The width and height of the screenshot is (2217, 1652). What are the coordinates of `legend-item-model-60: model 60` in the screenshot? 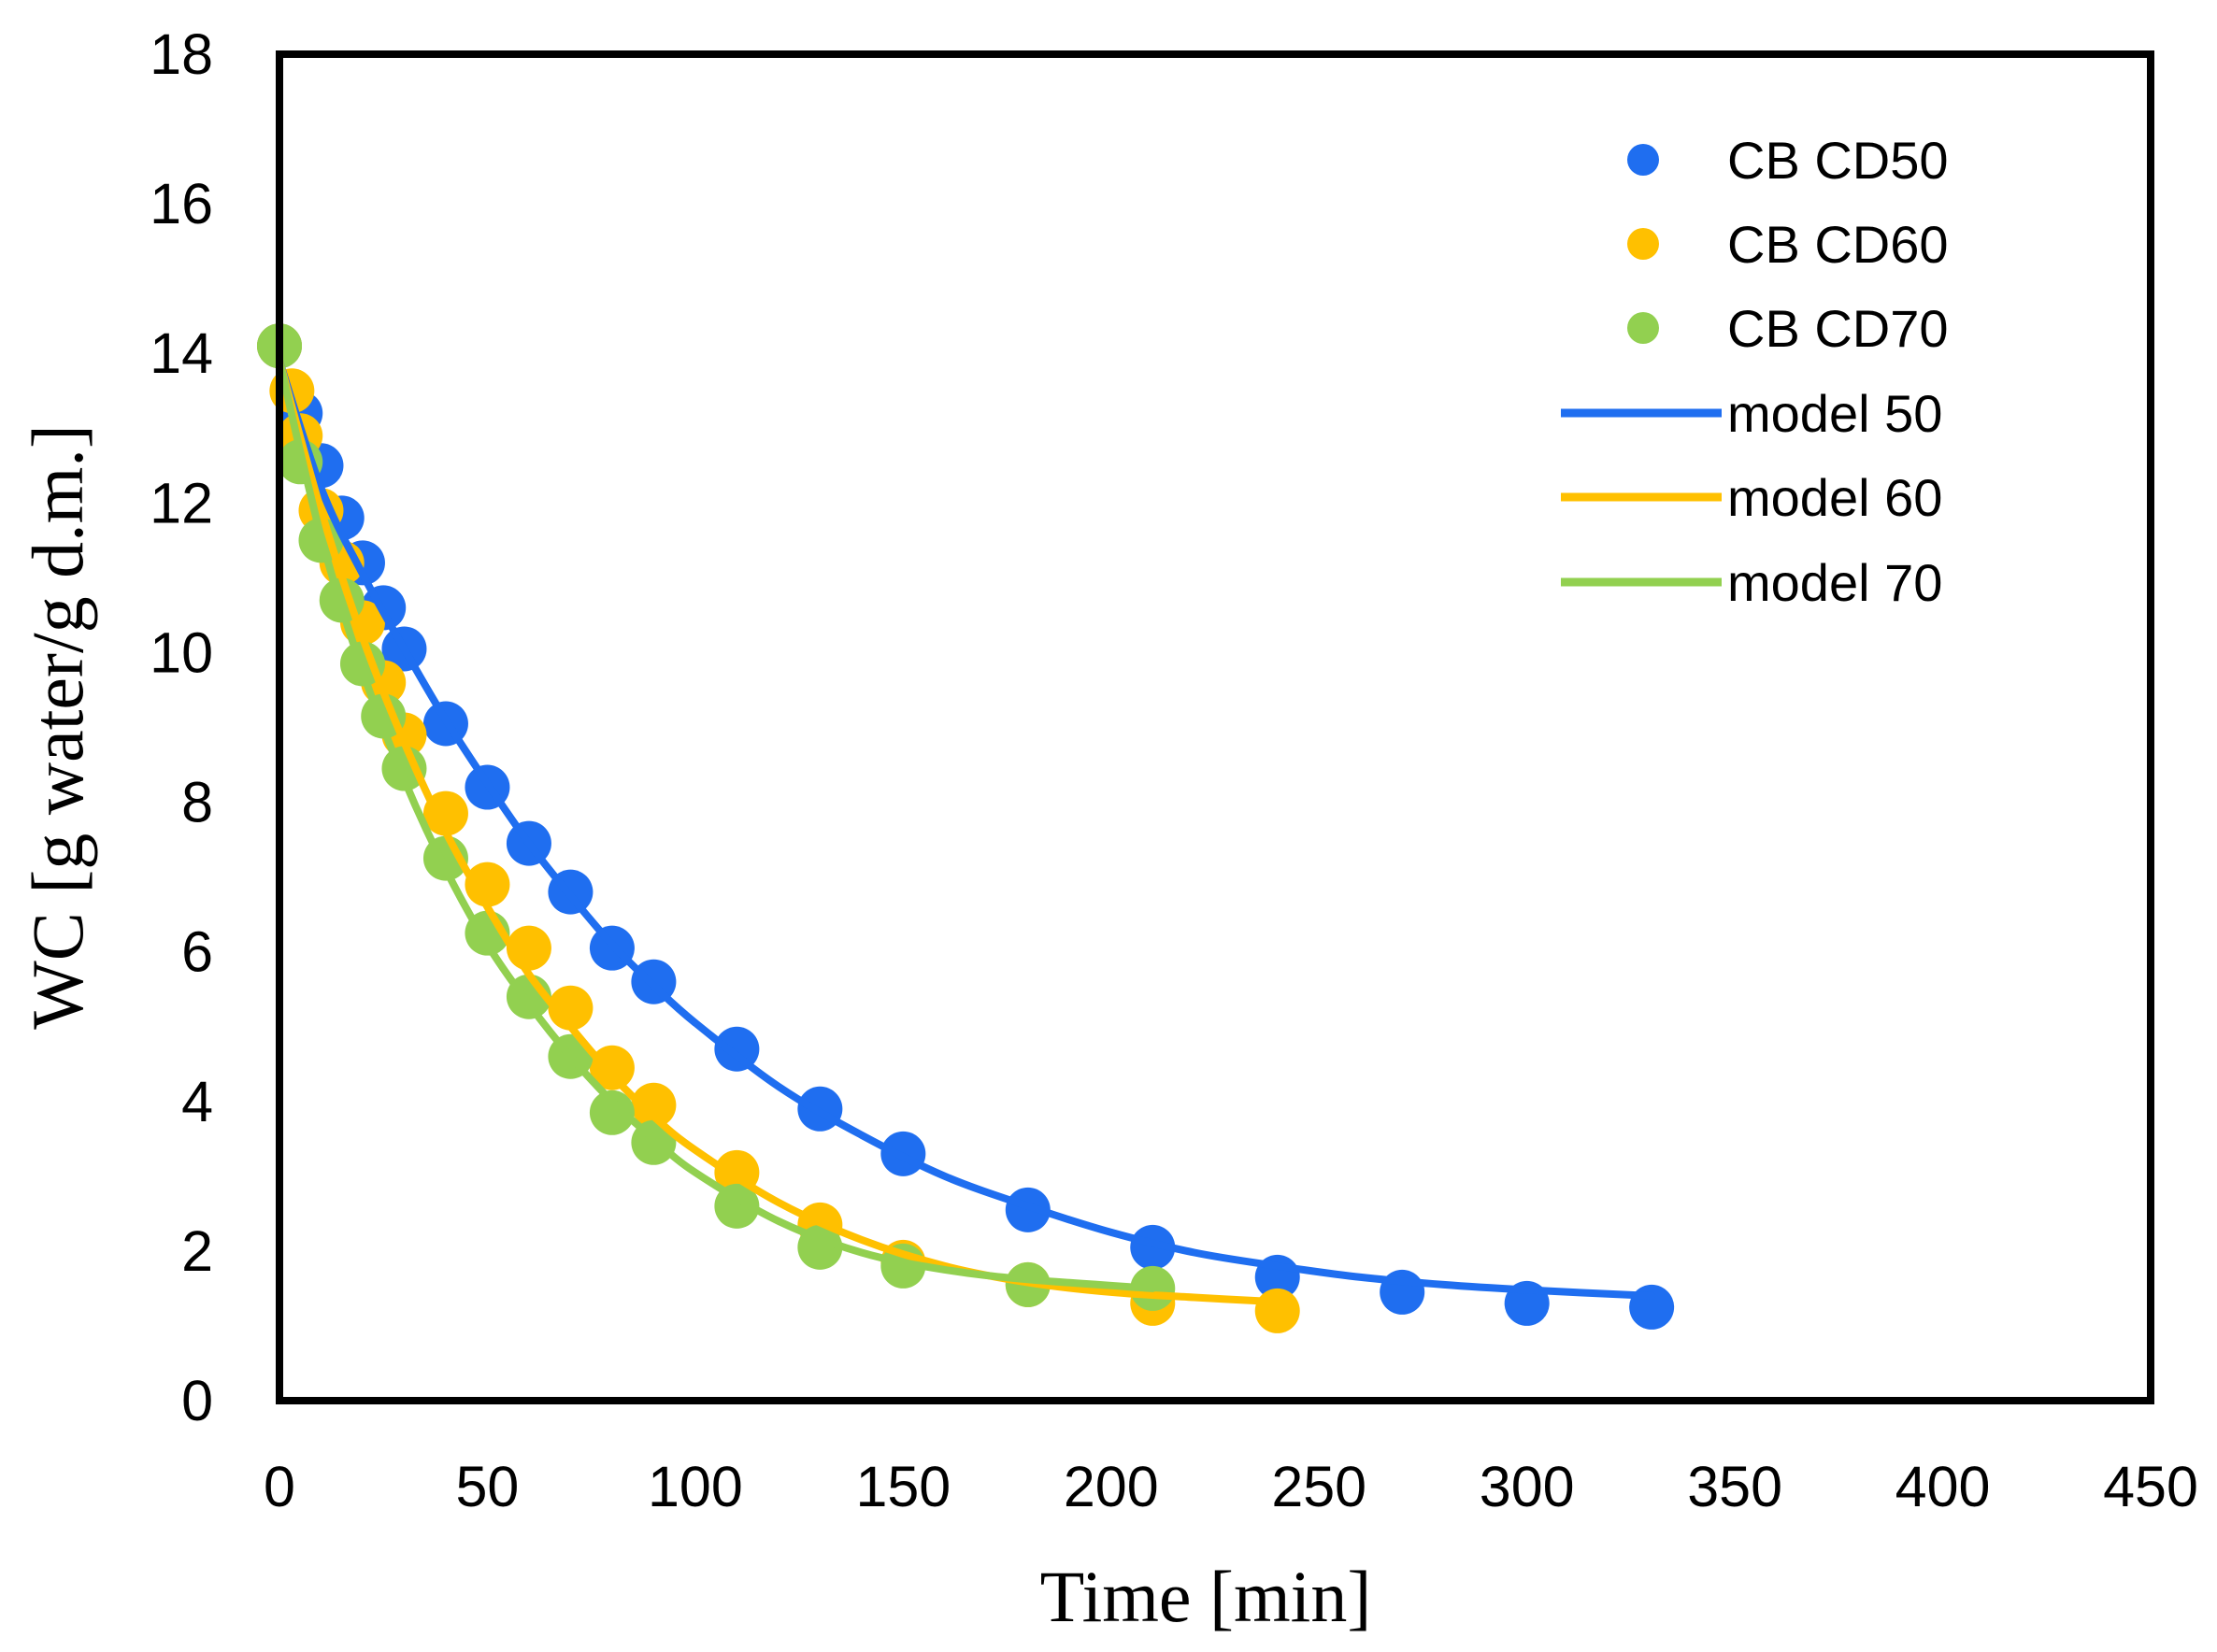 It's located at (1751, 497).